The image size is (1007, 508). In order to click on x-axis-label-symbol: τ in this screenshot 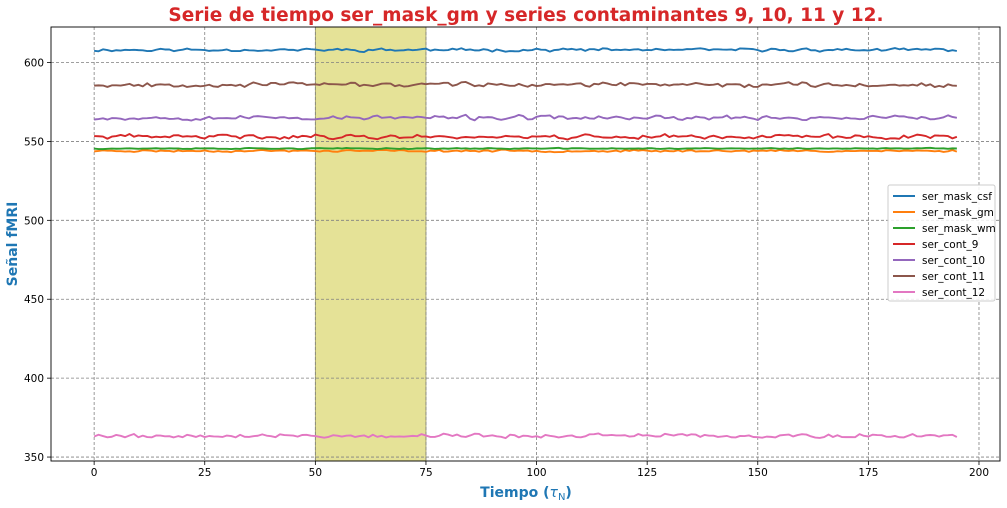, I will do `click(554, 493)`.